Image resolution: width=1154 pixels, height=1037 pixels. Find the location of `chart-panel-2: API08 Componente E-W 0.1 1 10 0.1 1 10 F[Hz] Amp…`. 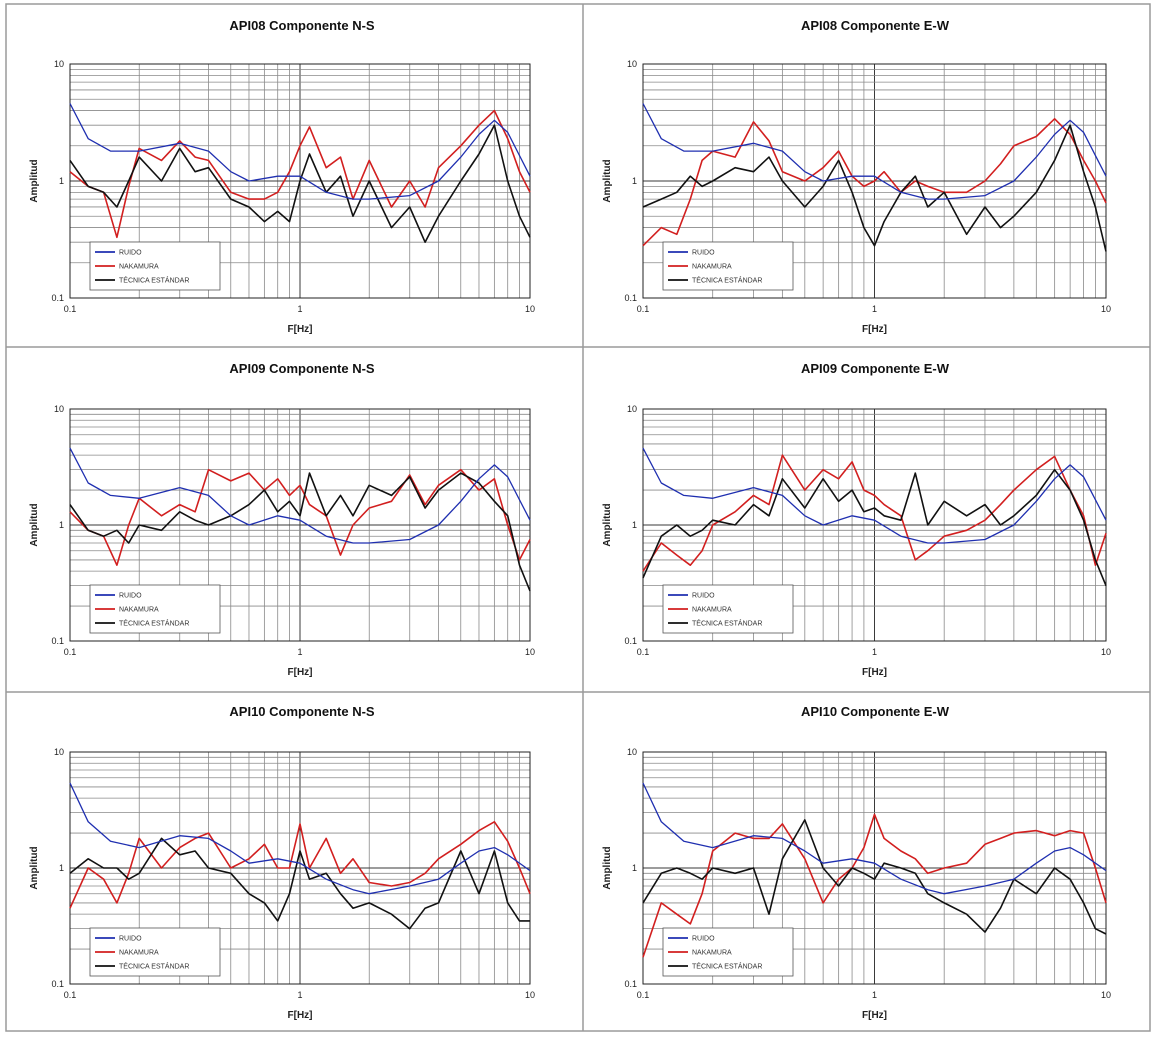

chart-panel-2: API08 Componente E-W 0.1 1 10 0.1 1 10 F[Hz] Amp… is located at coordinates (856, 176).